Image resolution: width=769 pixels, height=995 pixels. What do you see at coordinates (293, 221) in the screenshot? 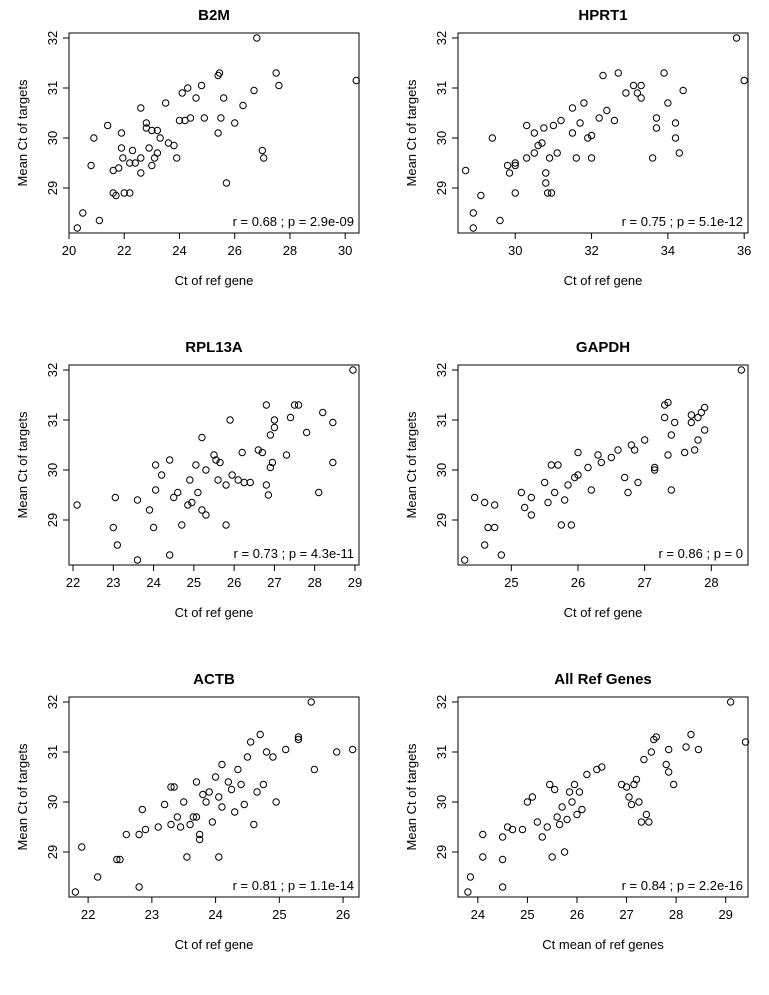
I see `correlation-annotation: r = 0.68 ; p = 2.9e-09` at bounding box center [293, 221].